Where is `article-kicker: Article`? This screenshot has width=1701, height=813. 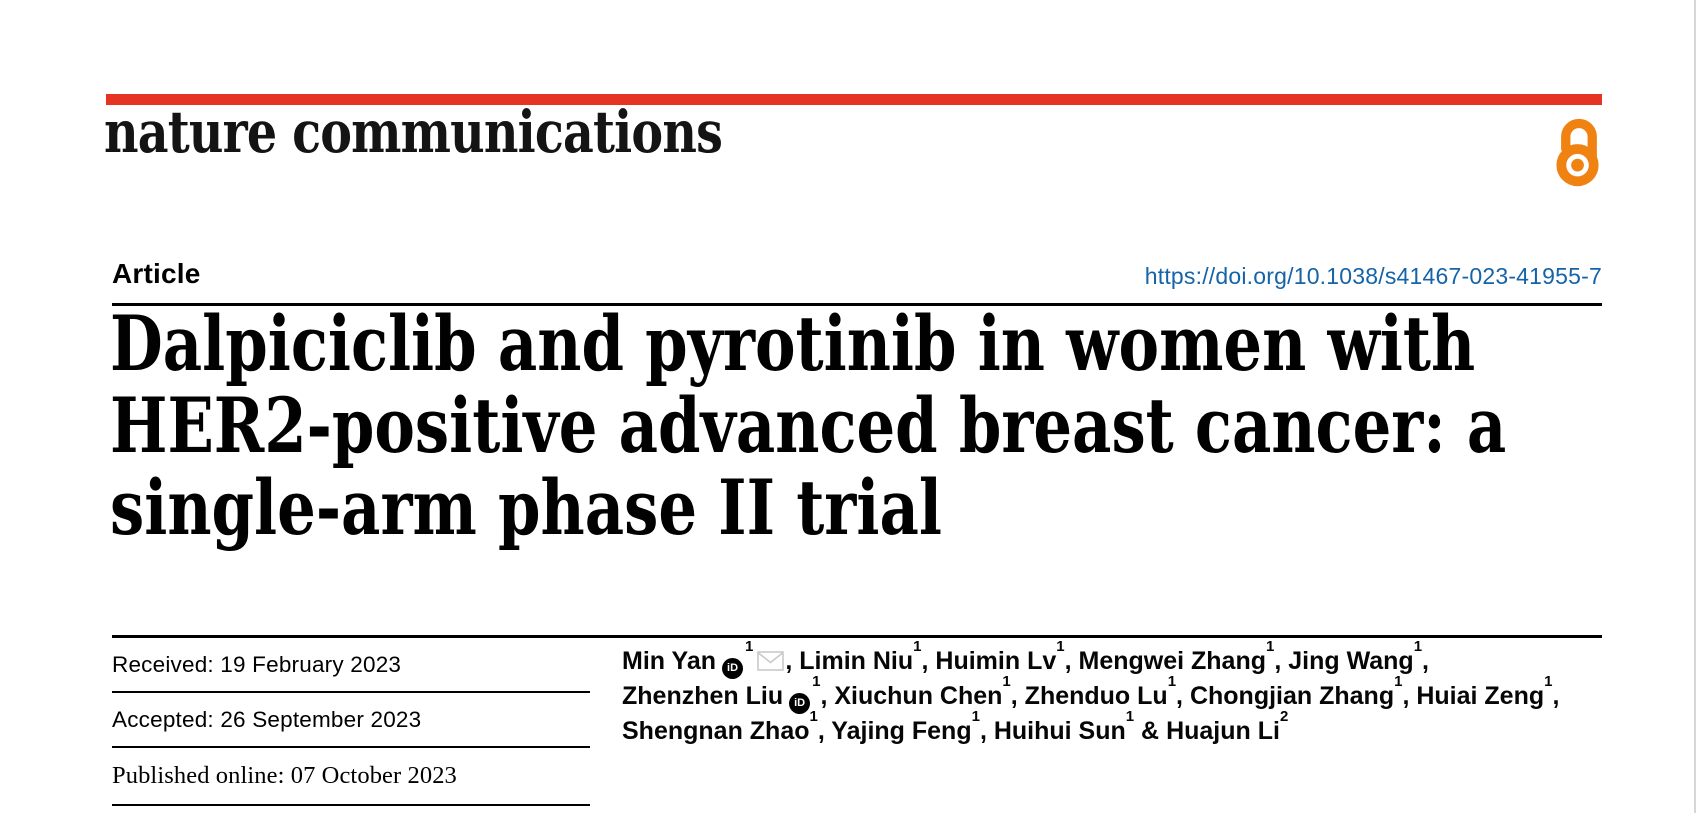 article-kicker: Article is located at coordinates (156, 273).